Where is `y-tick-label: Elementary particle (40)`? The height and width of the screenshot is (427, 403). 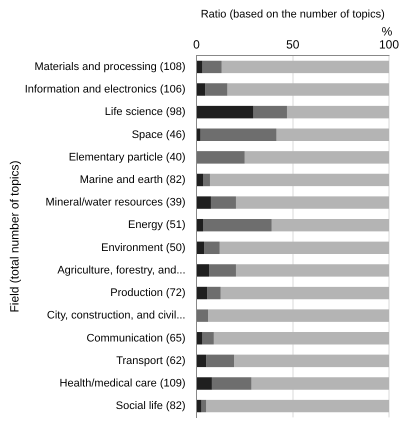 y-tick-label: Elementary particle (40) is located at coordinates (127, 157).